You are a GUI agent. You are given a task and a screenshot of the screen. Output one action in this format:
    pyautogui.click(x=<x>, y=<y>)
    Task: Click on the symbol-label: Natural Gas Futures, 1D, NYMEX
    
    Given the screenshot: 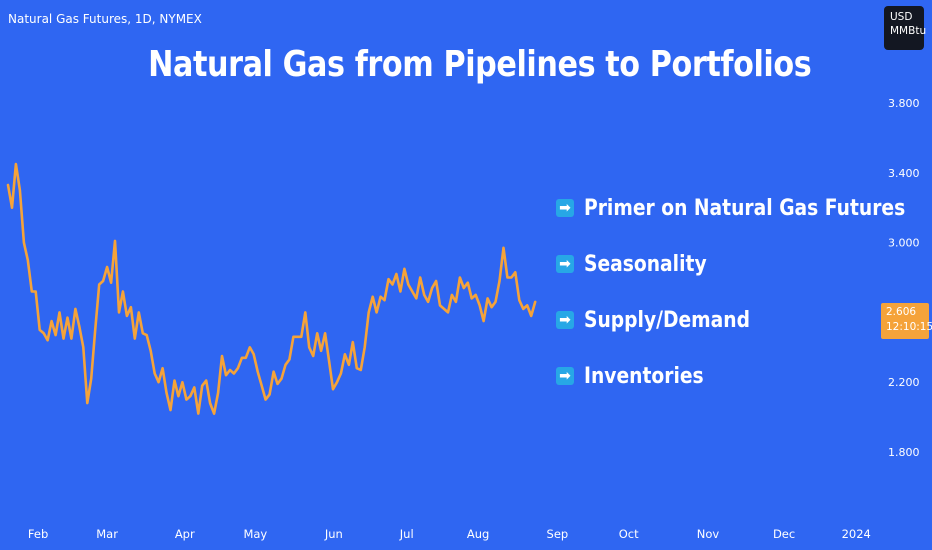 What is the action you would take?
    pyautogui.click(x=105, y=19)
    